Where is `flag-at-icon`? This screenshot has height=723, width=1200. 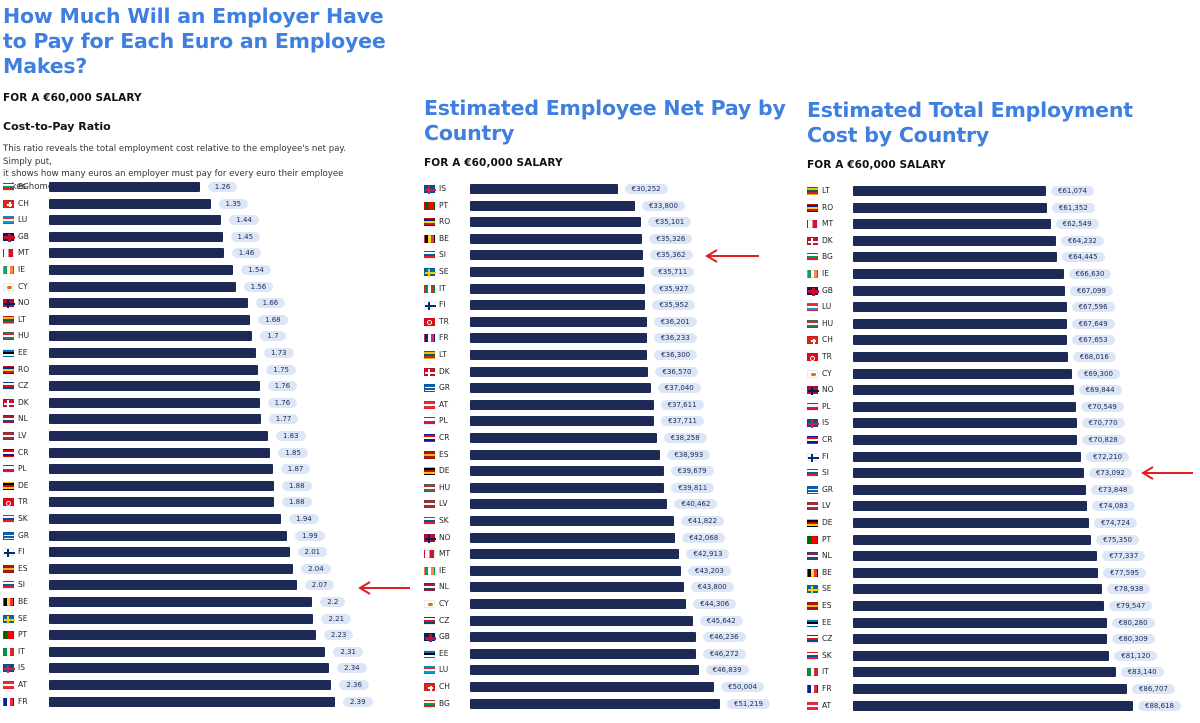
flag-at-icon is located at coordinates (429, 404).